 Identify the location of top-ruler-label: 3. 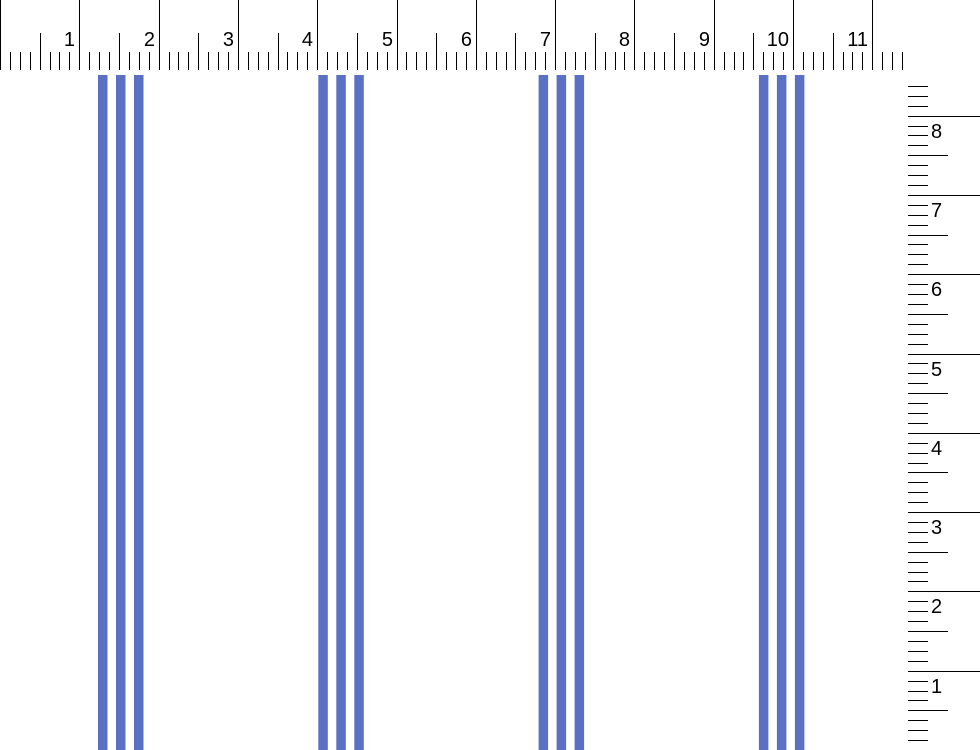
(228, 40).